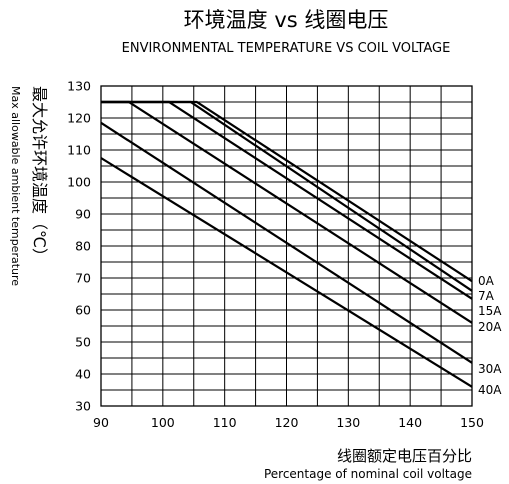 This screenshot has width=509, height=484. I want to click on series-label-20a: 20A, so click(490, 327).